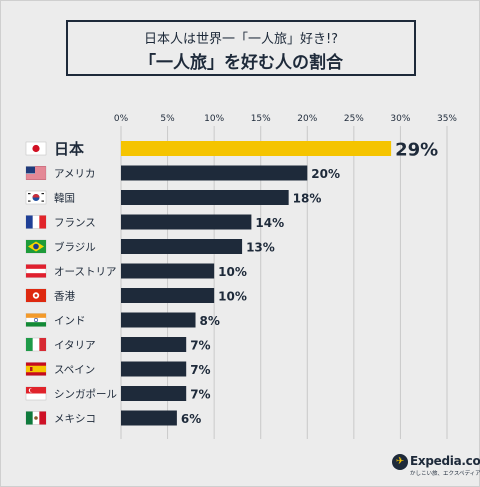 The image size is (480, 487). I want to click on korea-flag-icon, so click(36, 197).